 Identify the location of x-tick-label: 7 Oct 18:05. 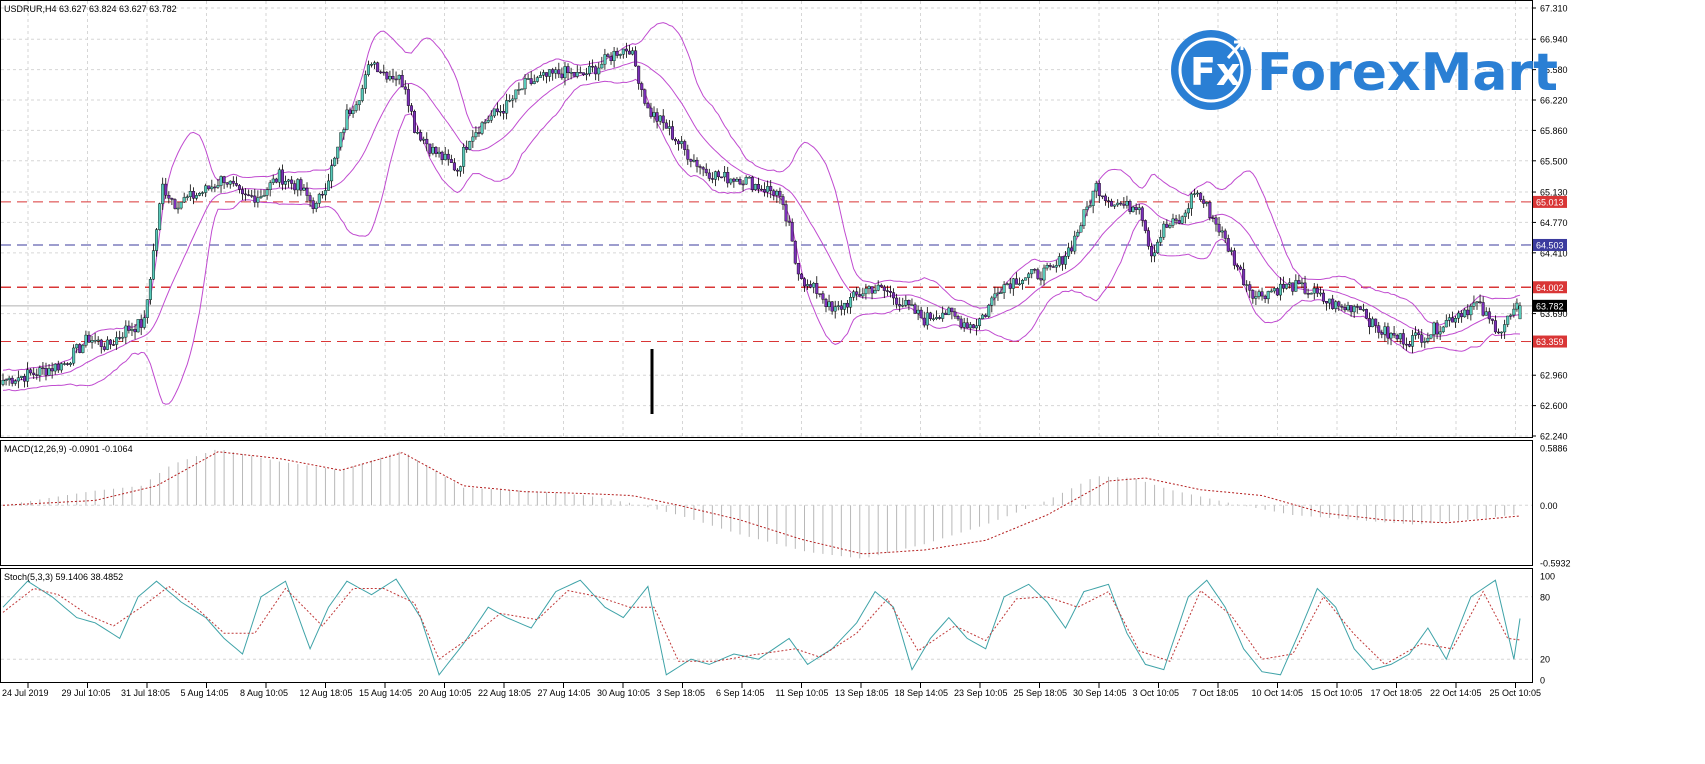
(1215, 693).